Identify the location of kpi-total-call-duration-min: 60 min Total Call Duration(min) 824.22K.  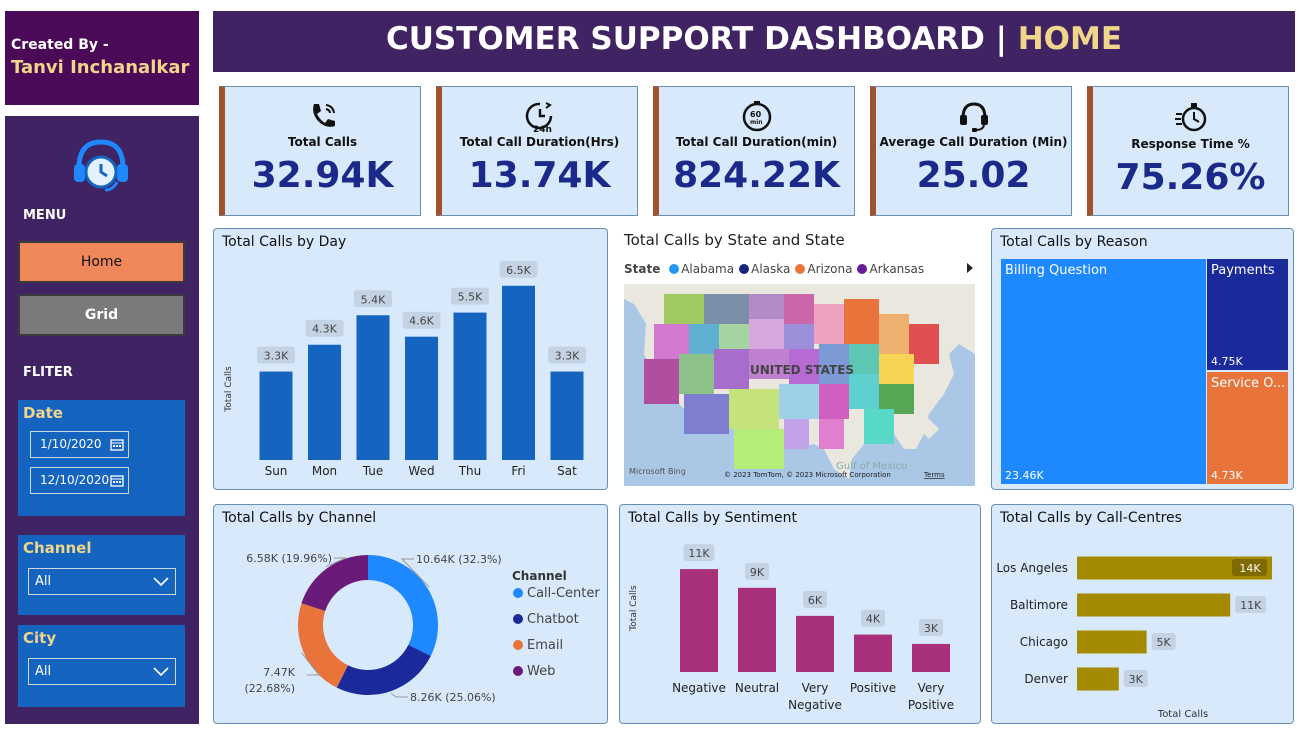
(754, 151).